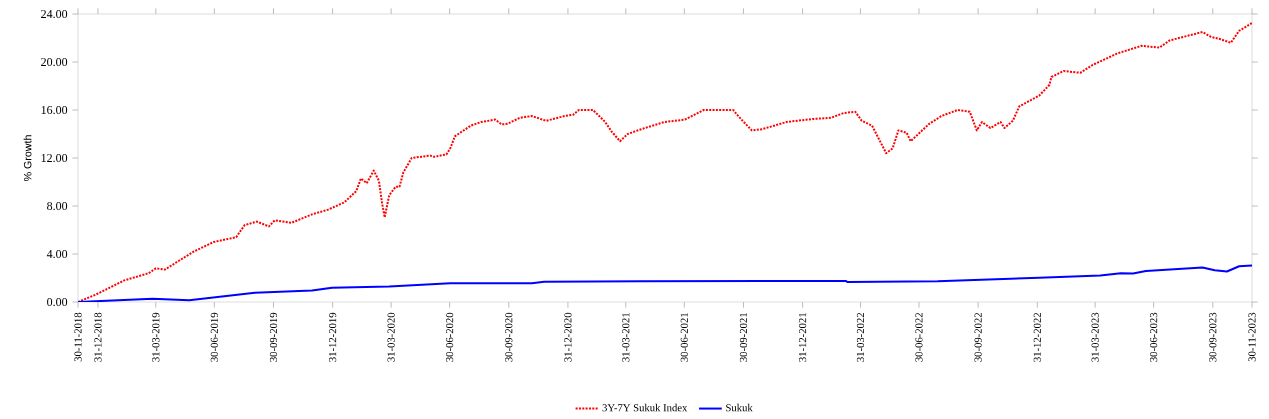 The image size is (1269, 419). I want to click on line-series, so click(665, 283).